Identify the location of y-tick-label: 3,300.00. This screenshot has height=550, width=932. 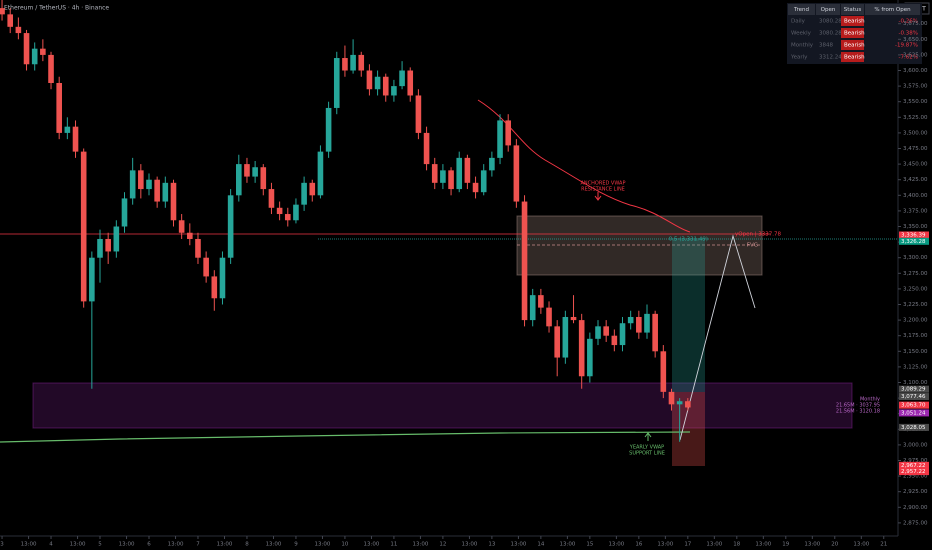
(915, 258).